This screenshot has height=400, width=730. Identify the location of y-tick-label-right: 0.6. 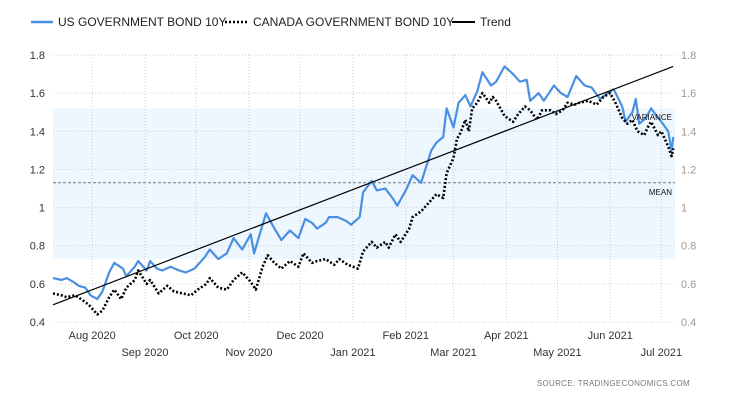
(688, 285).